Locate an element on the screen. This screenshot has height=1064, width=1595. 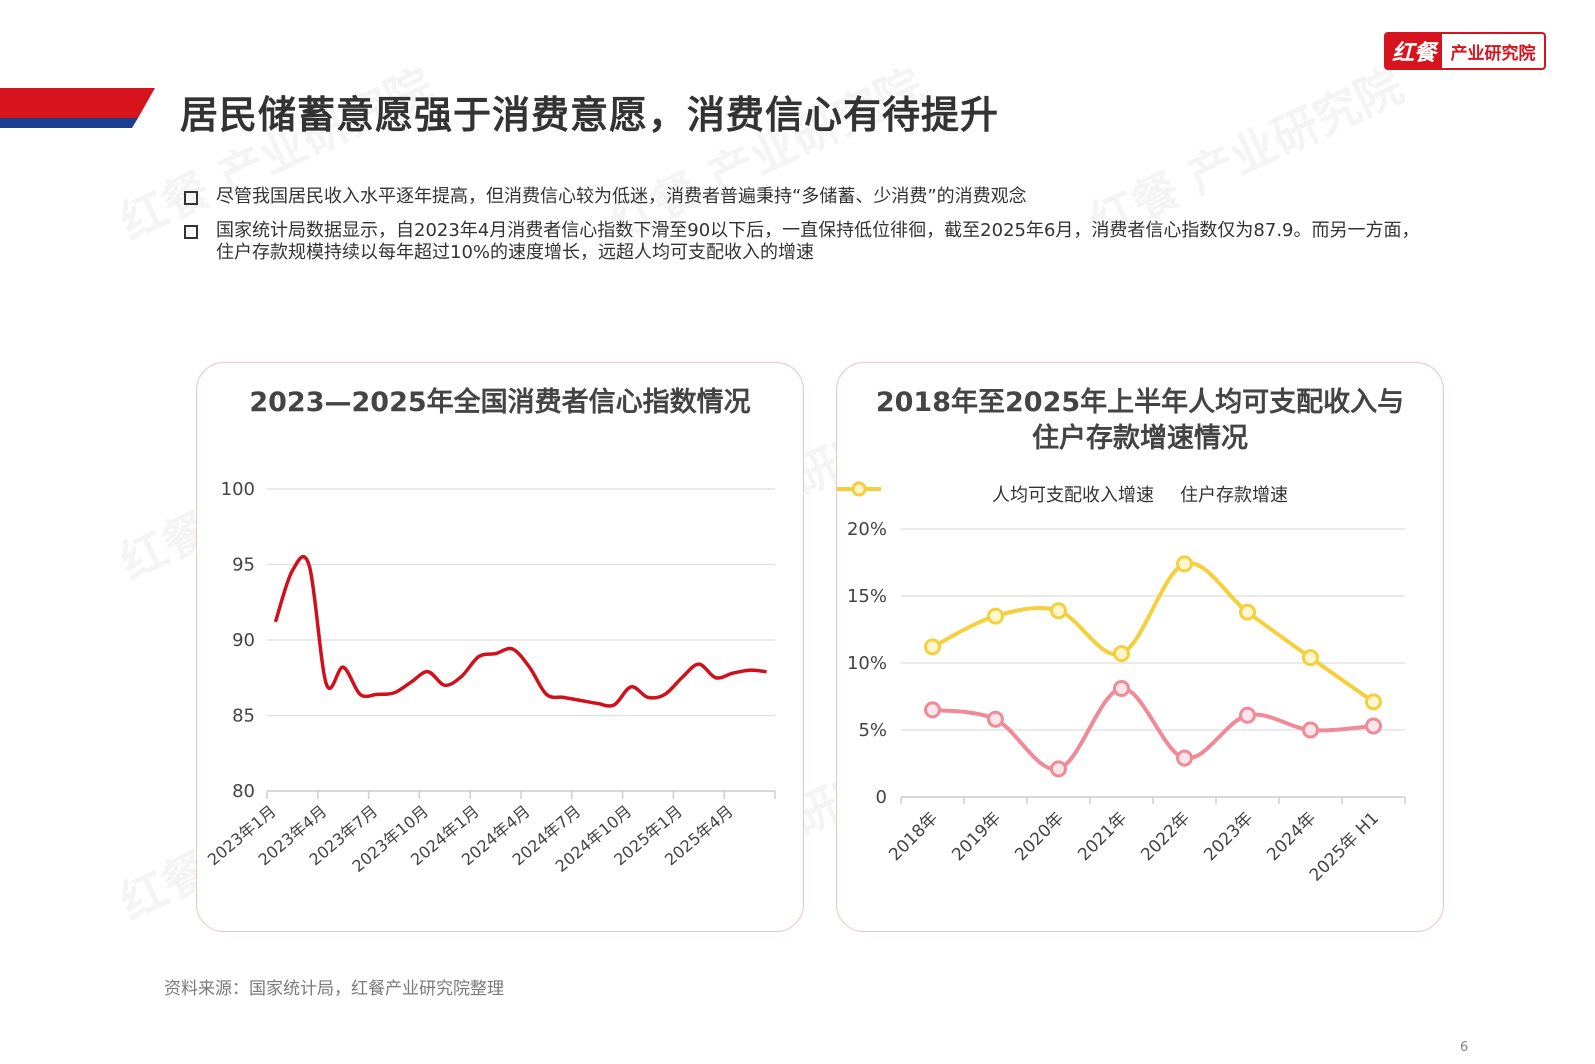
y-tick-label: 85 is located at coordinates (243, 716).